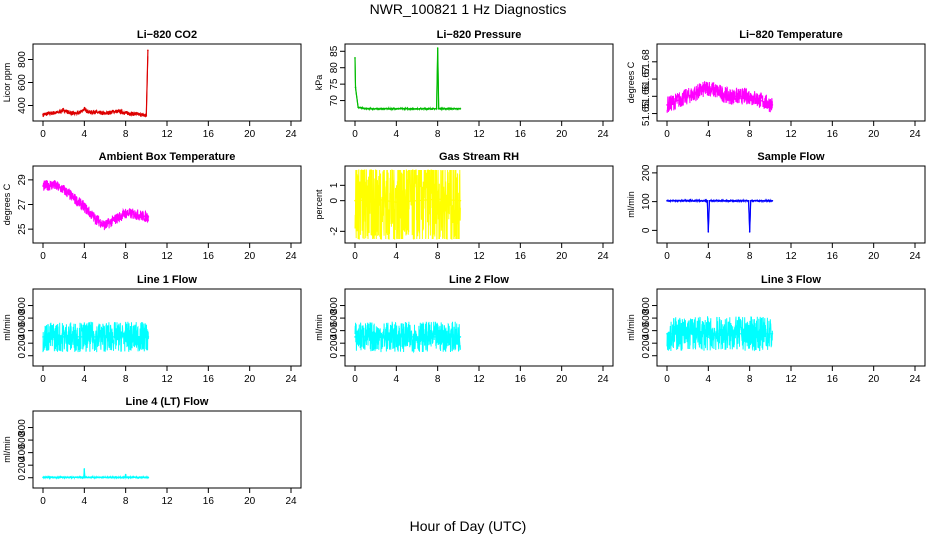 The height and width of the screenshot is (540, 936). Describe the element at coordinates (334, 68) in the screenshot. I see `y-tick-label: 80` at that location.